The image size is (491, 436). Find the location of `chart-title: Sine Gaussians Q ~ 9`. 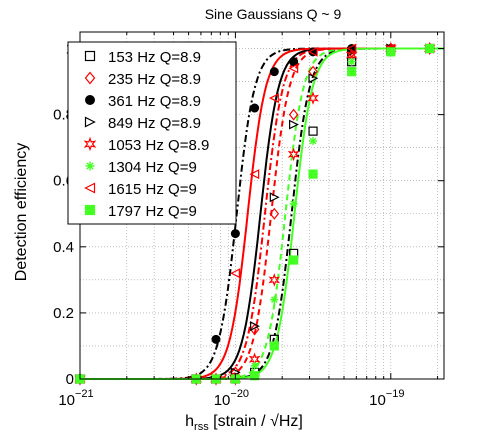

chart-title: Sine Gaussians Q ~ 9 is located at coordinates (273, 14).